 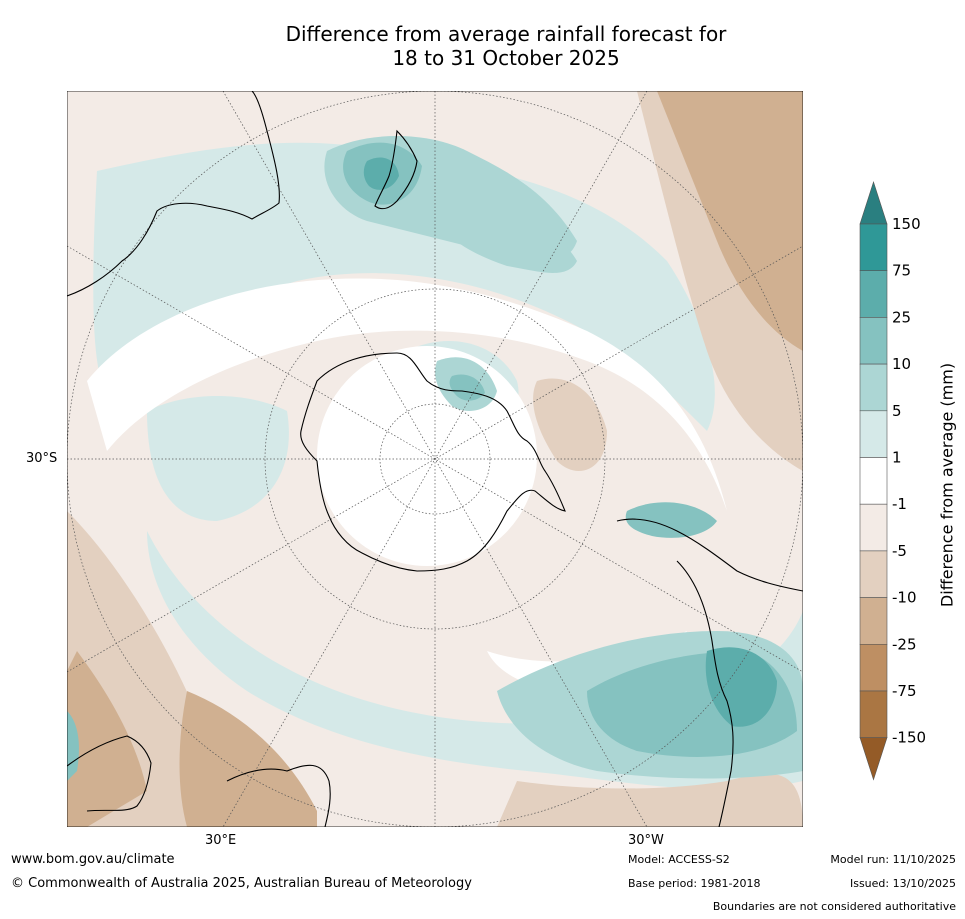 I want to click on colorbar-tick-label: -150, so click(x=909, y=738).